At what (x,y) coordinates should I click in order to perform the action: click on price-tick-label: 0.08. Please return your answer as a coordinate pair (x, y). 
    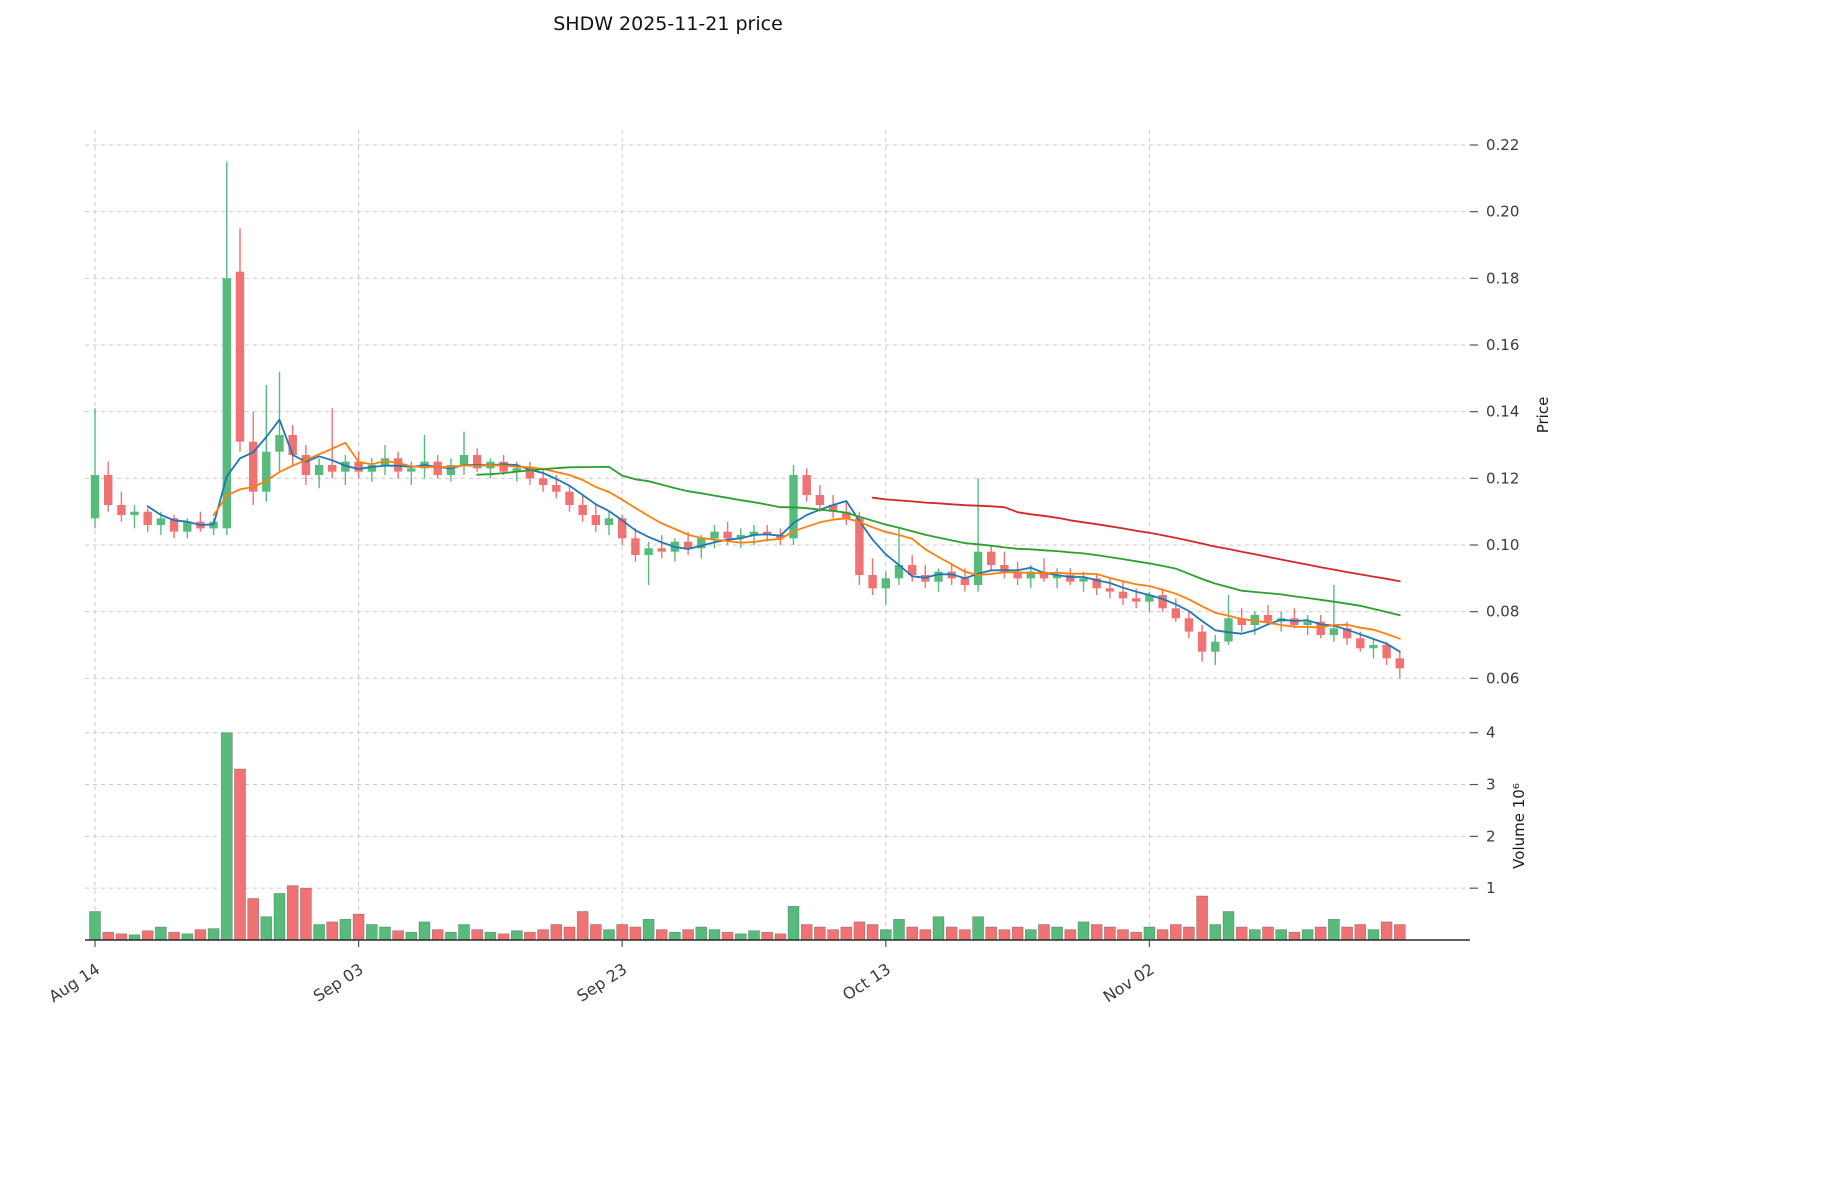
    Looking at the image, I should click on (1502, 612).